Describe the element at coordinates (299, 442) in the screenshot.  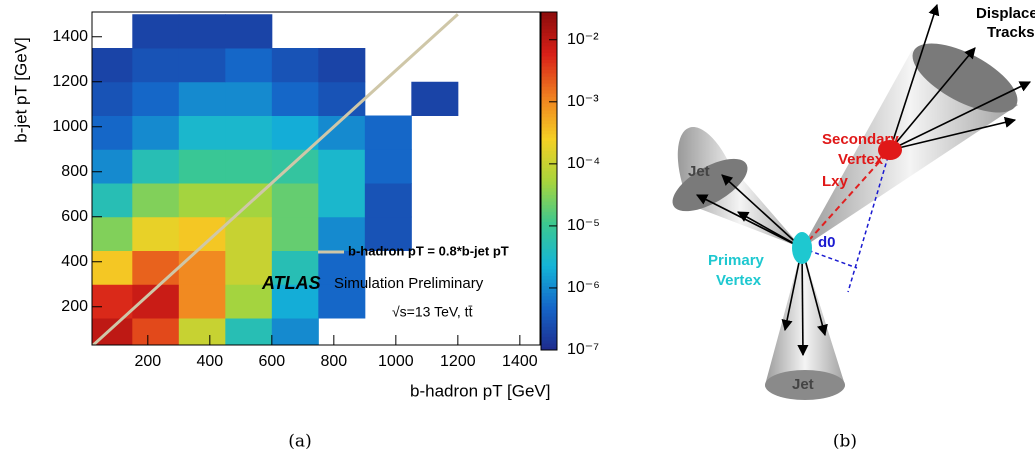
I see `caption: (a)` at that location.